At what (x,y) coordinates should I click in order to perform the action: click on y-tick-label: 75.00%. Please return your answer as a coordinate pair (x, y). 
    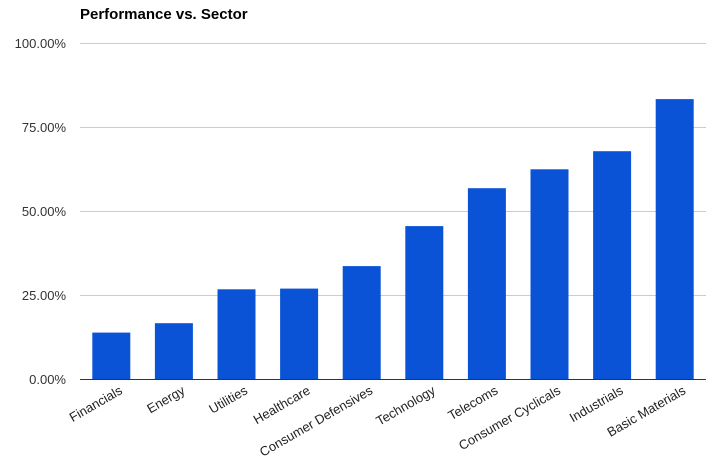
    Looking at the image, I should click on (44, 127).